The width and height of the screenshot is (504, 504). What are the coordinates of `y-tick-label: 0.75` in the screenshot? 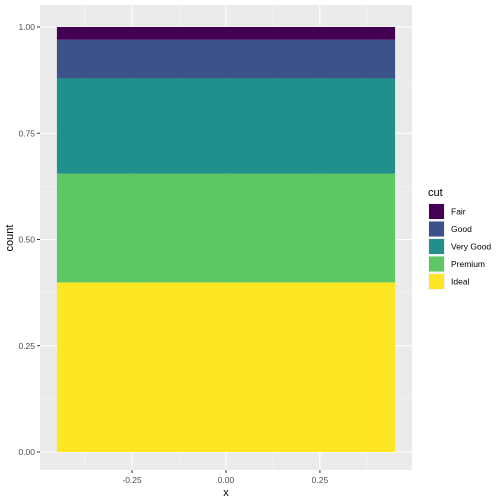 It's located at (26, 133).